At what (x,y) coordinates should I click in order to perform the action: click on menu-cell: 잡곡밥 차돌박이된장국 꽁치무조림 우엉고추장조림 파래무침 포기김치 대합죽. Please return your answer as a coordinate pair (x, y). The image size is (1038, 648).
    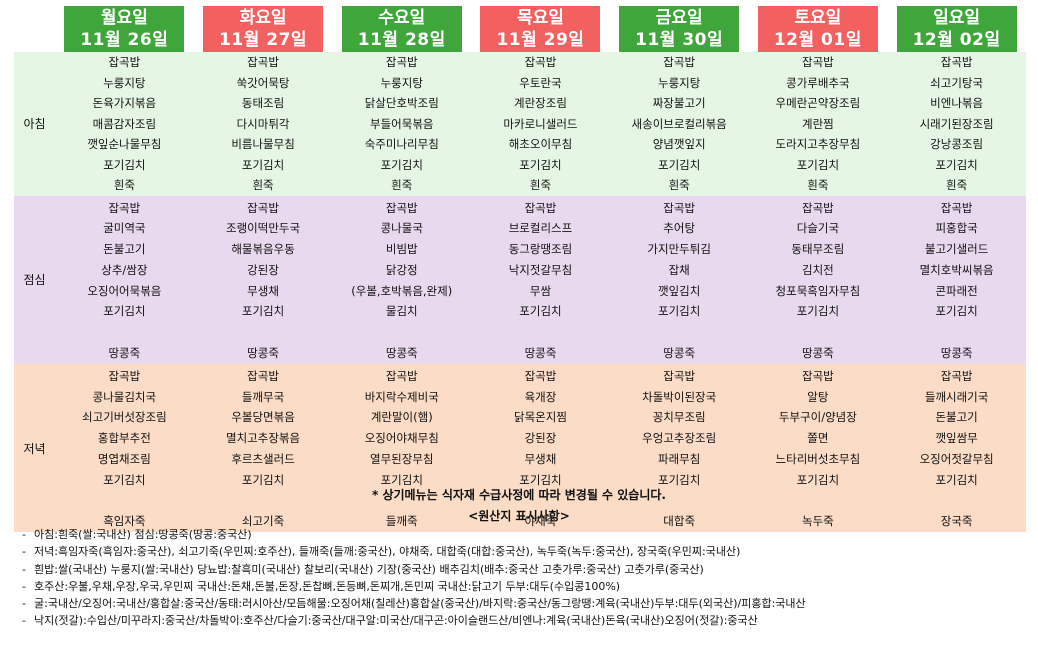
    Looking at the image, I should click on (679, 448).